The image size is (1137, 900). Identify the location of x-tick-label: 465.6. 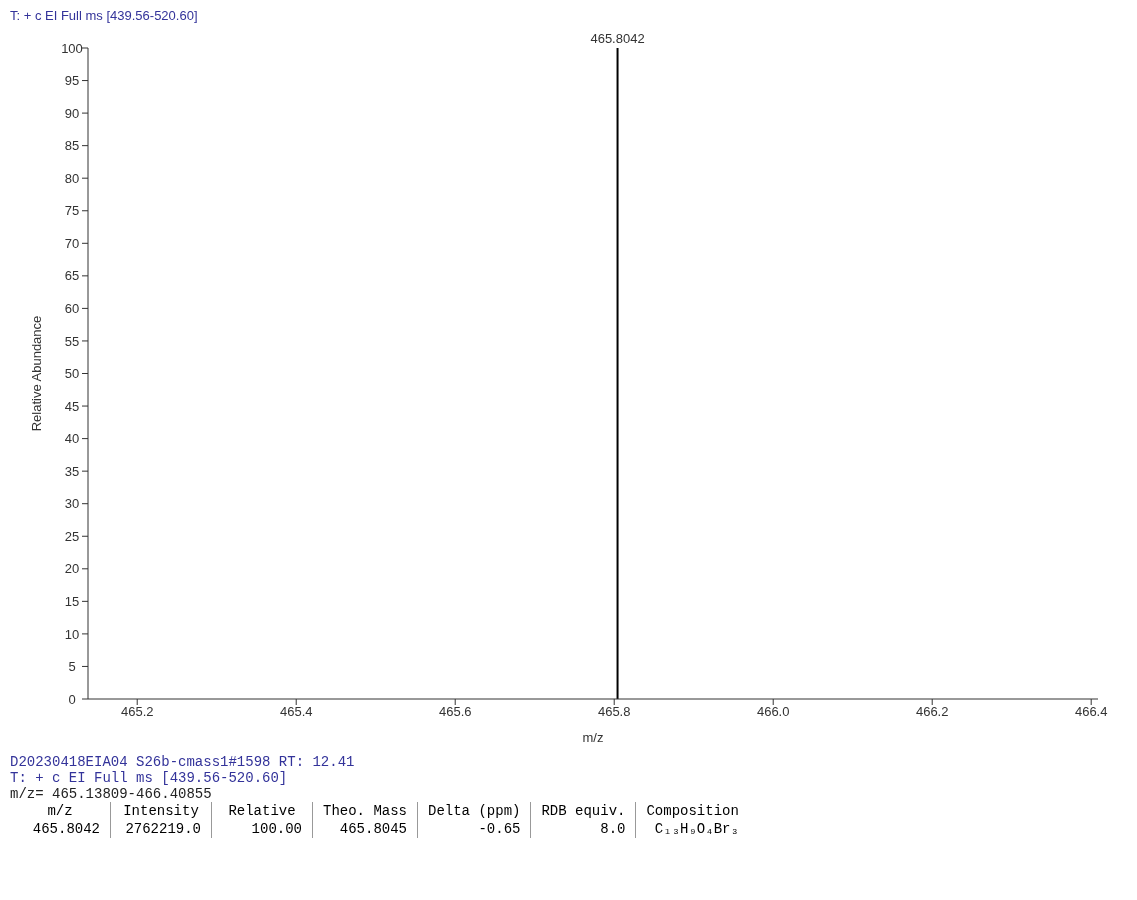
(455, 712).